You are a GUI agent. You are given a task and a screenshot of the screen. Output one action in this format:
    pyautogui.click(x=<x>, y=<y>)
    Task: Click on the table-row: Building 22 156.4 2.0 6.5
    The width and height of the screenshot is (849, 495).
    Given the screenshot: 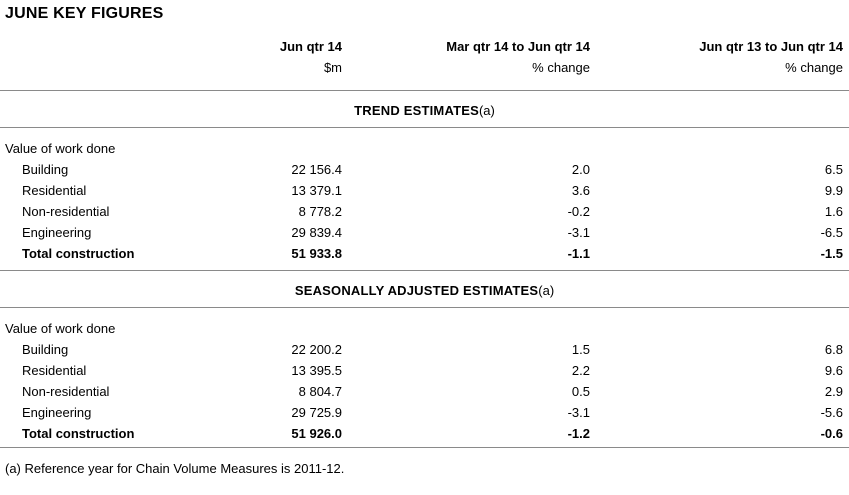 What is the action you would take?
    pyautogui.click(x=424, y=169)
    